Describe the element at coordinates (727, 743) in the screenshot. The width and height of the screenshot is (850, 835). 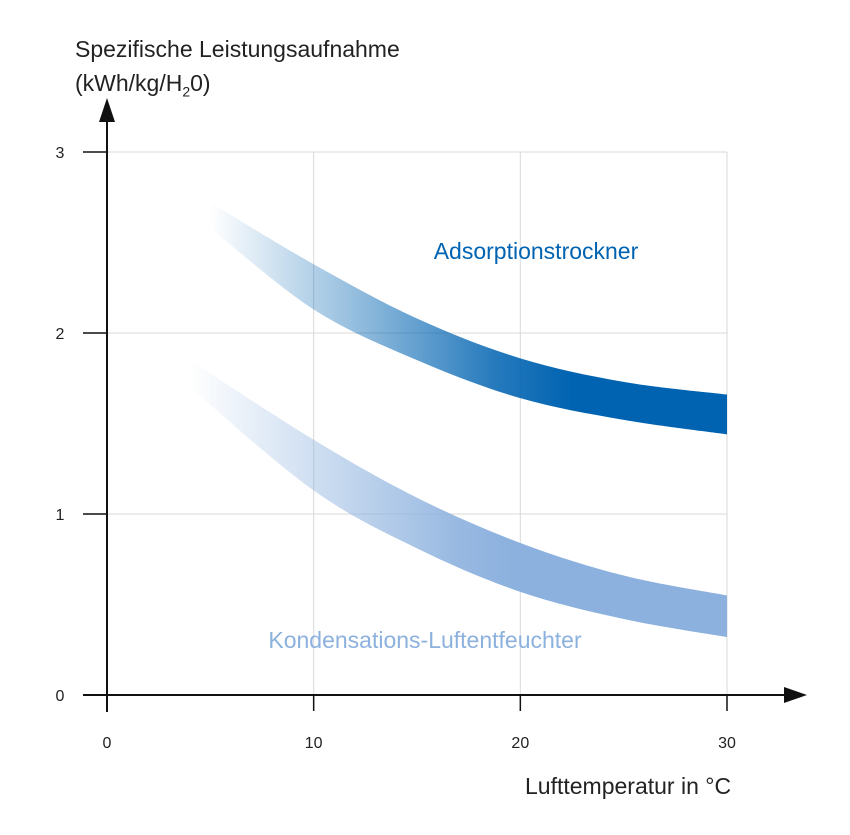
I see `x-tick-label: 30` at that location.